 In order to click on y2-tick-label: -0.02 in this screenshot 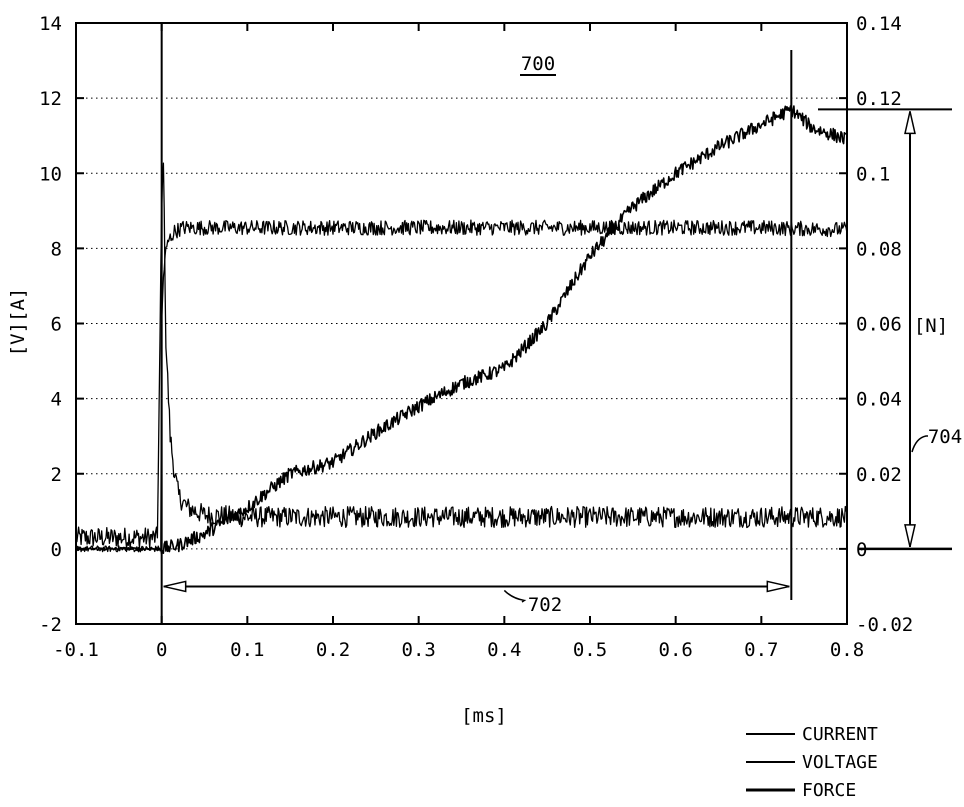, I will do `click(884, 625)`.